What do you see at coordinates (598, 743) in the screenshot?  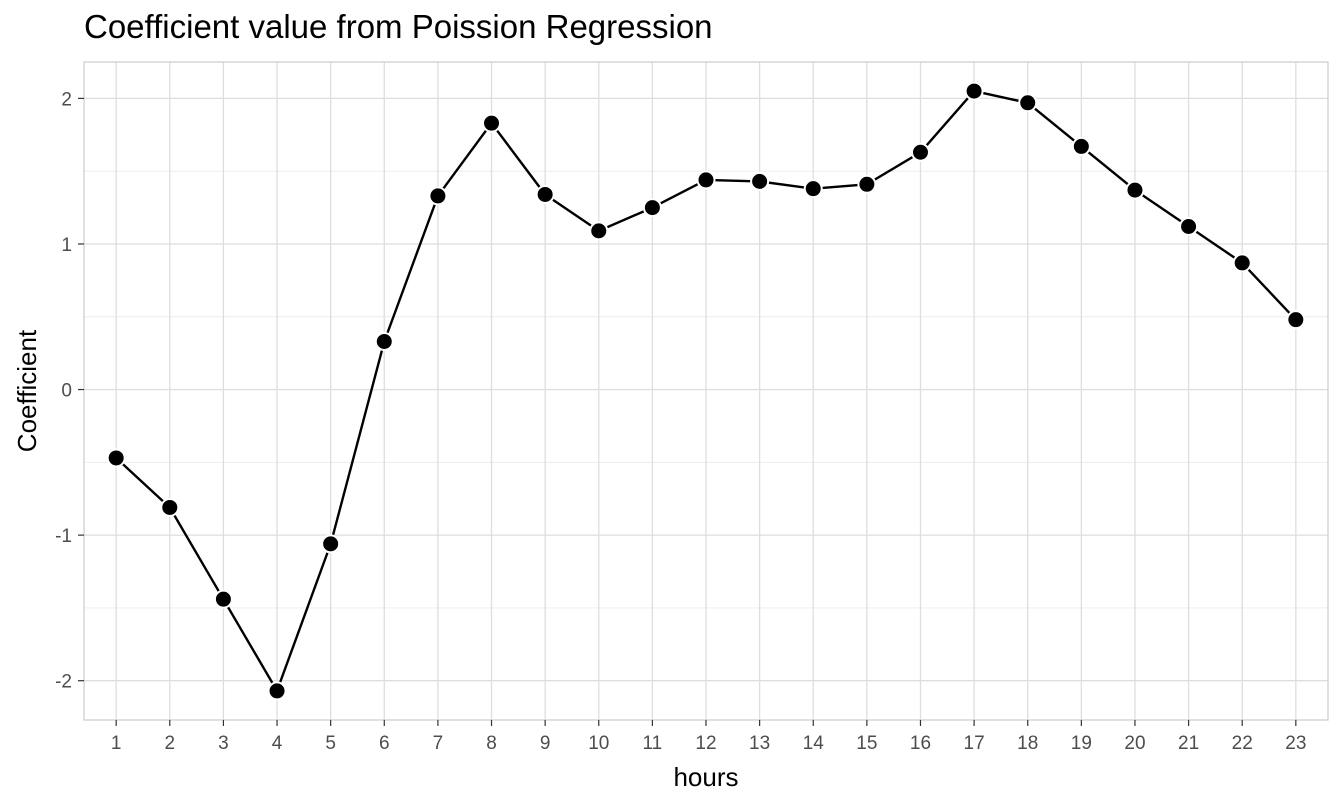 I see `x-tick-label: 10` at bounding box center [598, 743].